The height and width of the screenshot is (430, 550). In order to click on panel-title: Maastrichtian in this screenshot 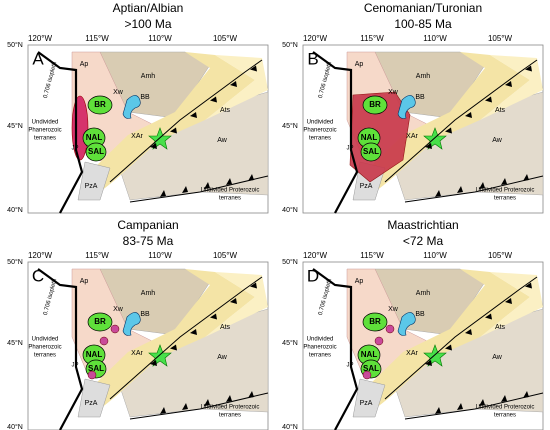, I will do `click(422, 225)`.